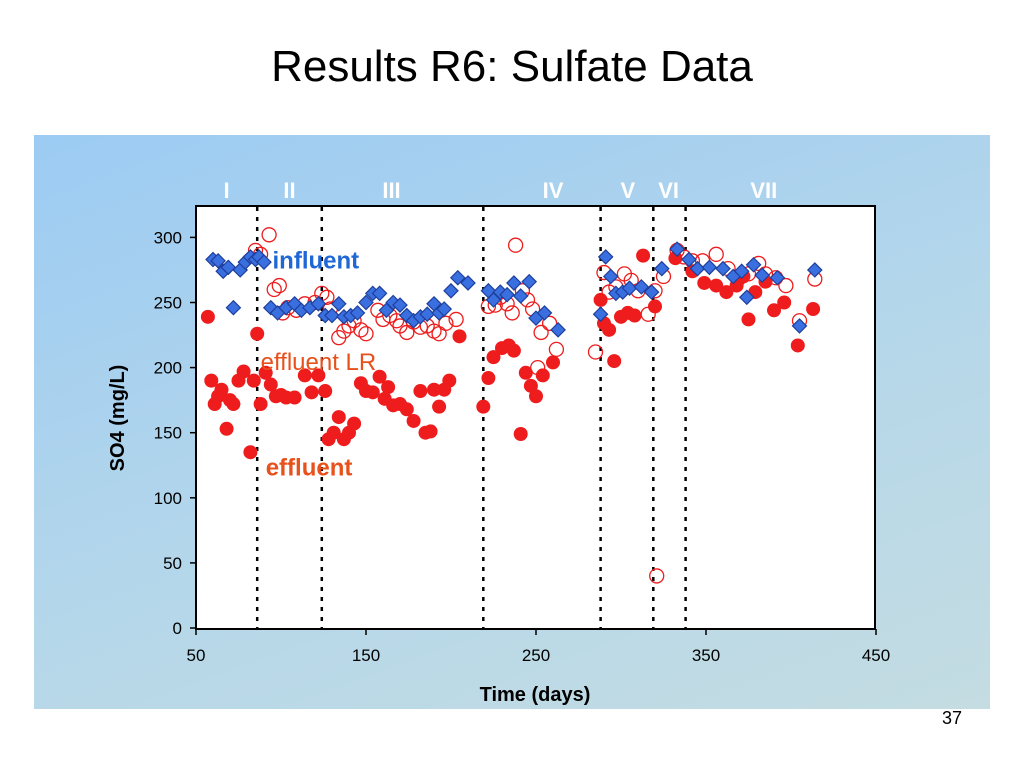  I want to click on x-tick-label: 450, so click(876, 655).